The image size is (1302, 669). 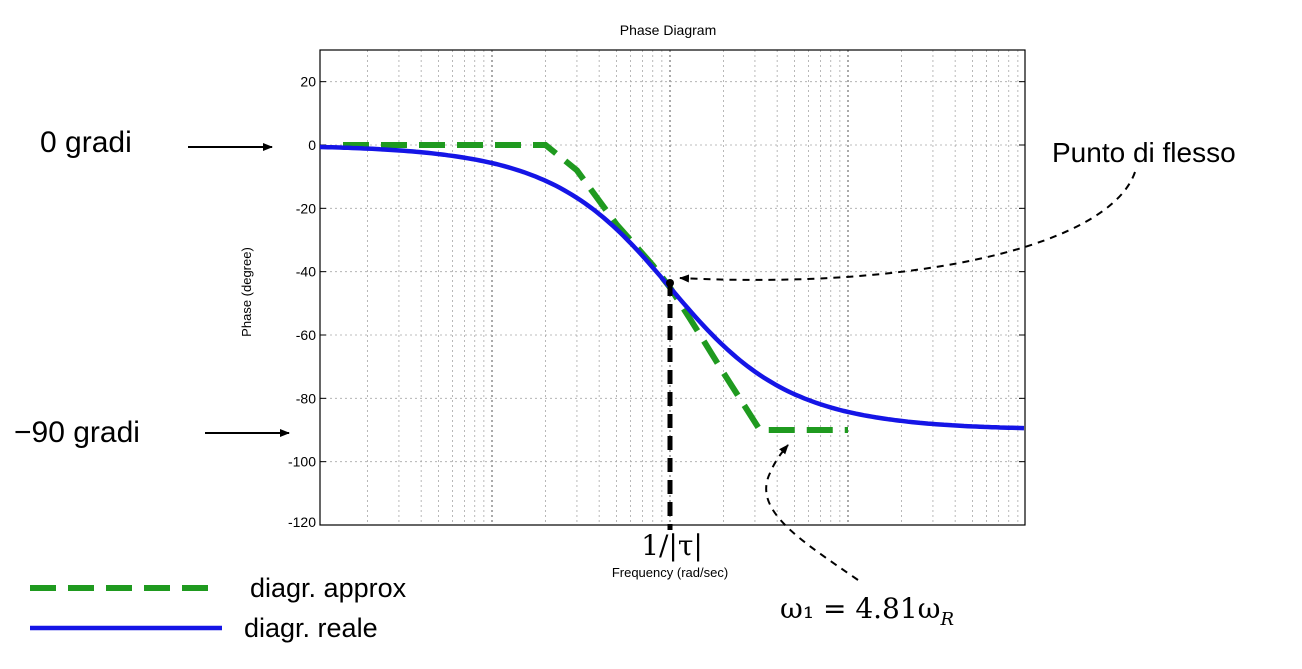 What do you see at coordinates (668, 30) in the screenshot?
I see `chart-title: Phase Diagram` at bounding box center [668, 30].